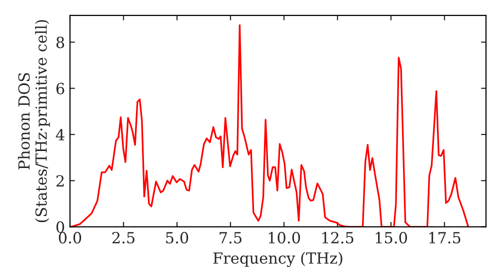  I want to click on x-tick-label: 7.5, so click(231, 238).